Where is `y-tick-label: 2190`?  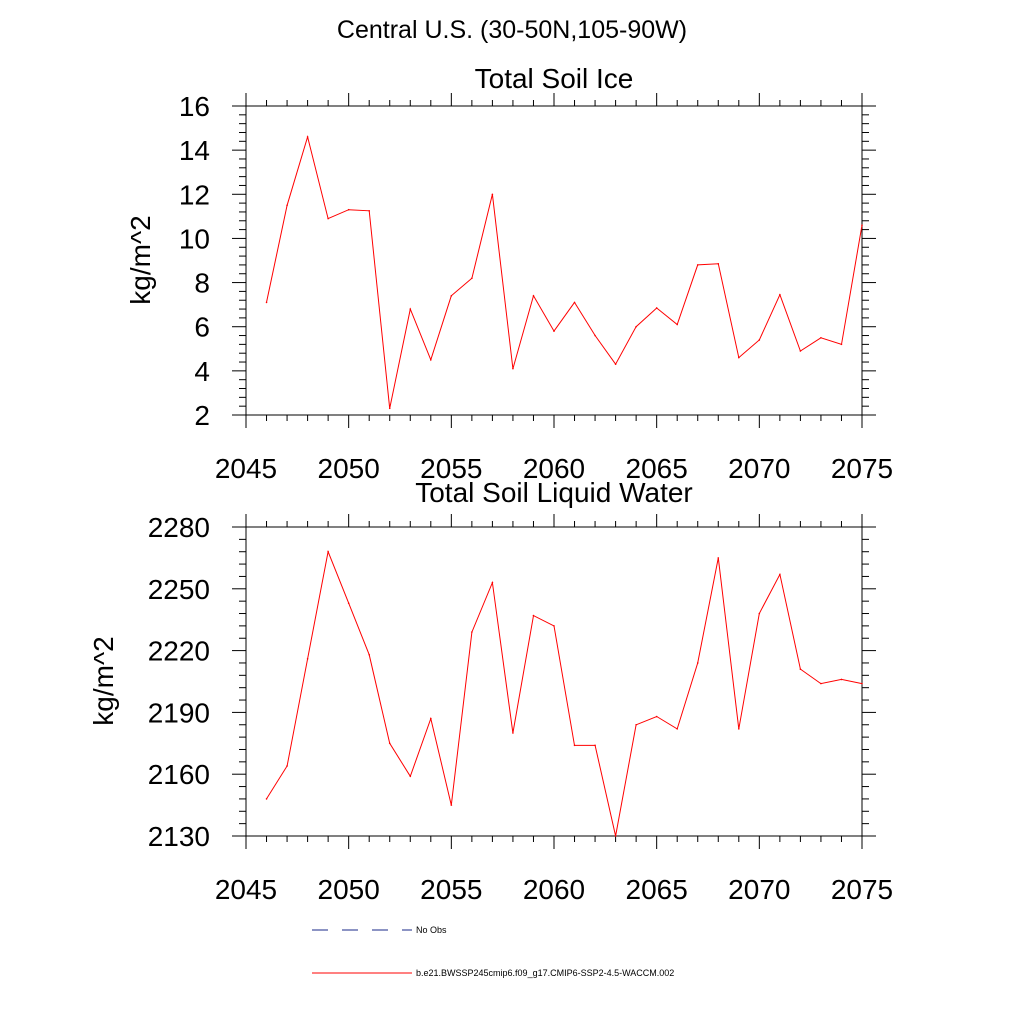 y-tick-label: 2190 is located at coordinates (179, 712).